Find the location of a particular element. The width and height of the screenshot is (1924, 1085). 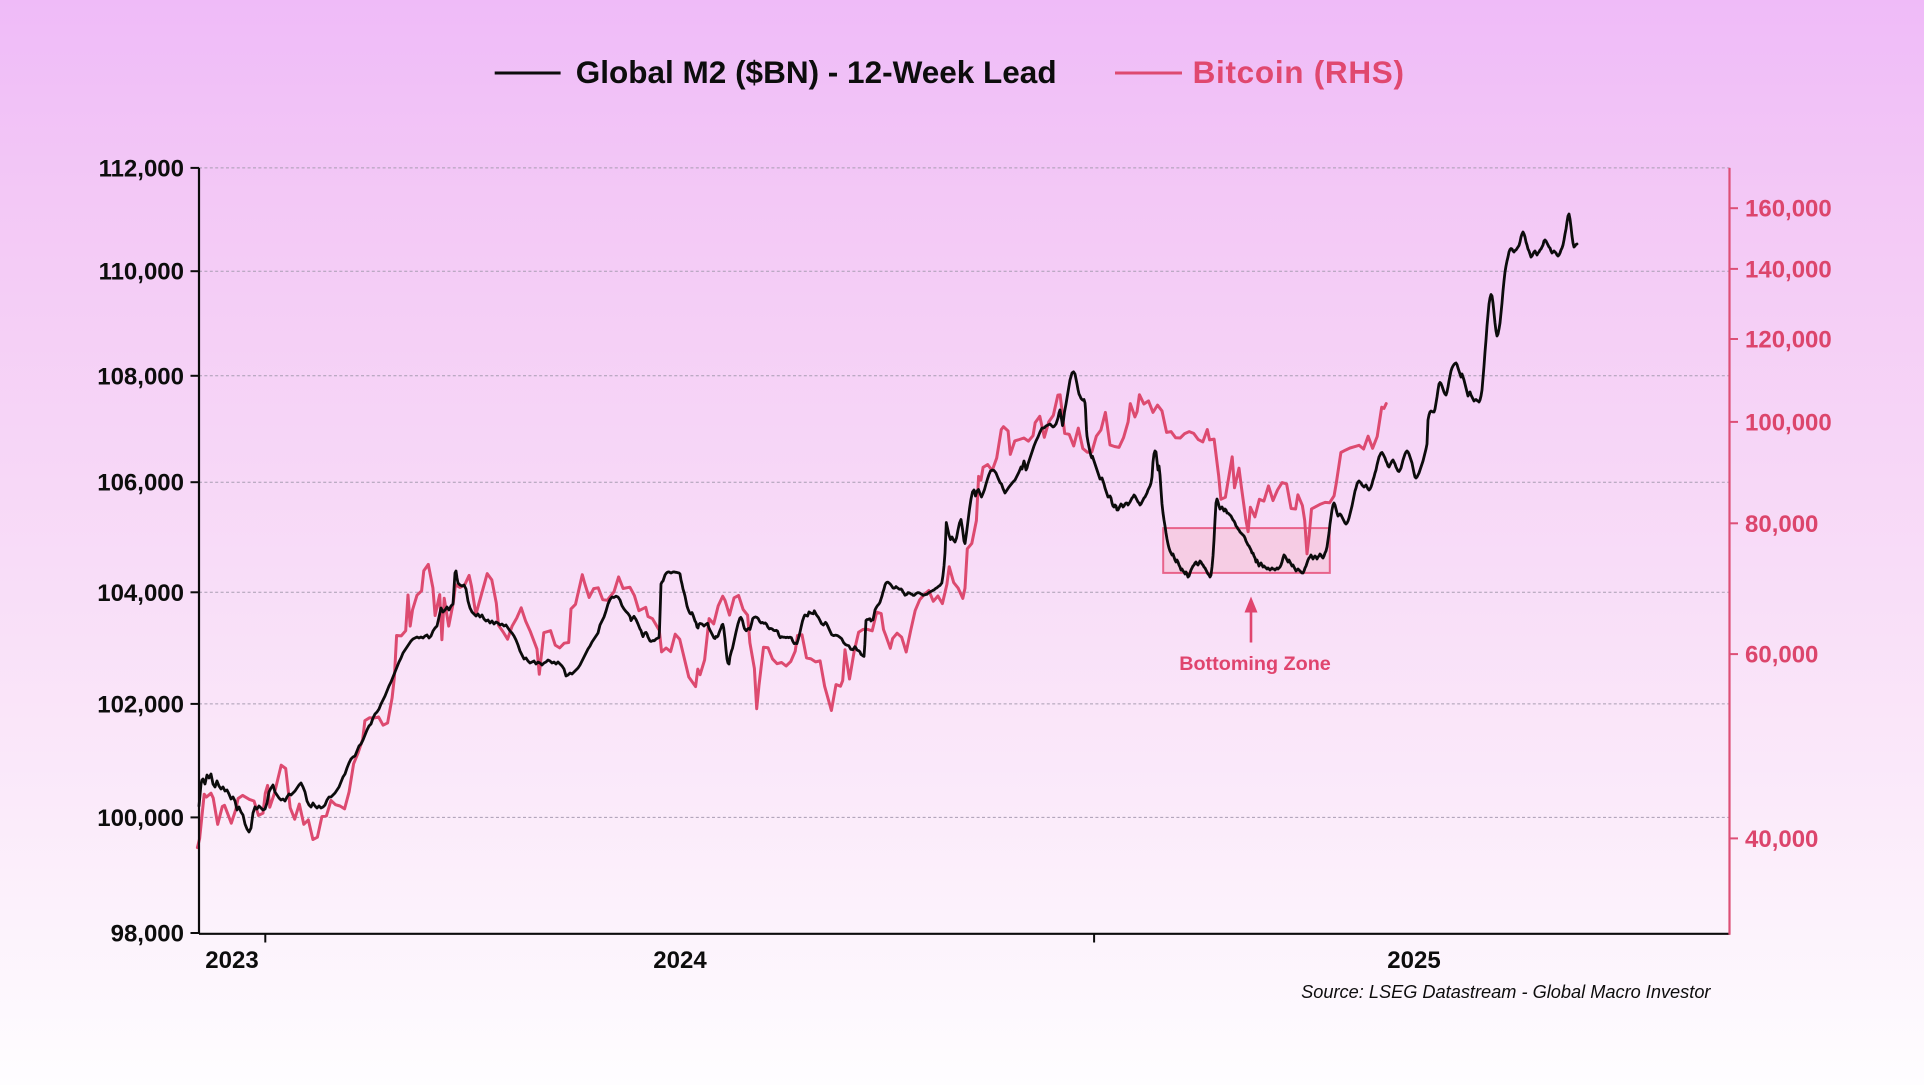

svg-text: 120,000 is located at coordinates (1788, 340).